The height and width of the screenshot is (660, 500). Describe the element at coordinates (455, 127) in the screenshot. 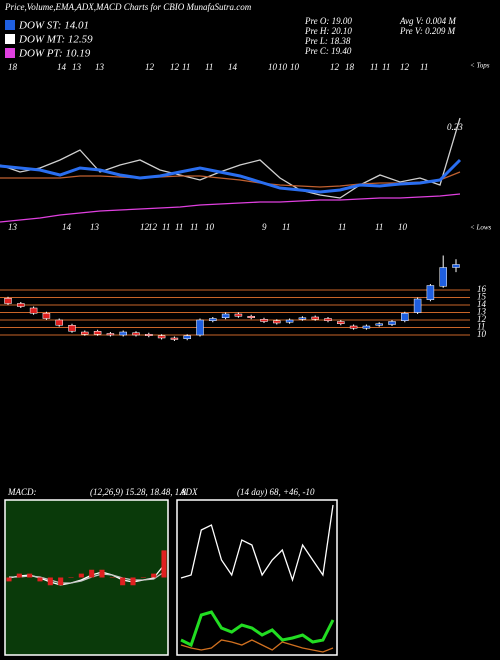

I see `annotation: 0.23` at that location.